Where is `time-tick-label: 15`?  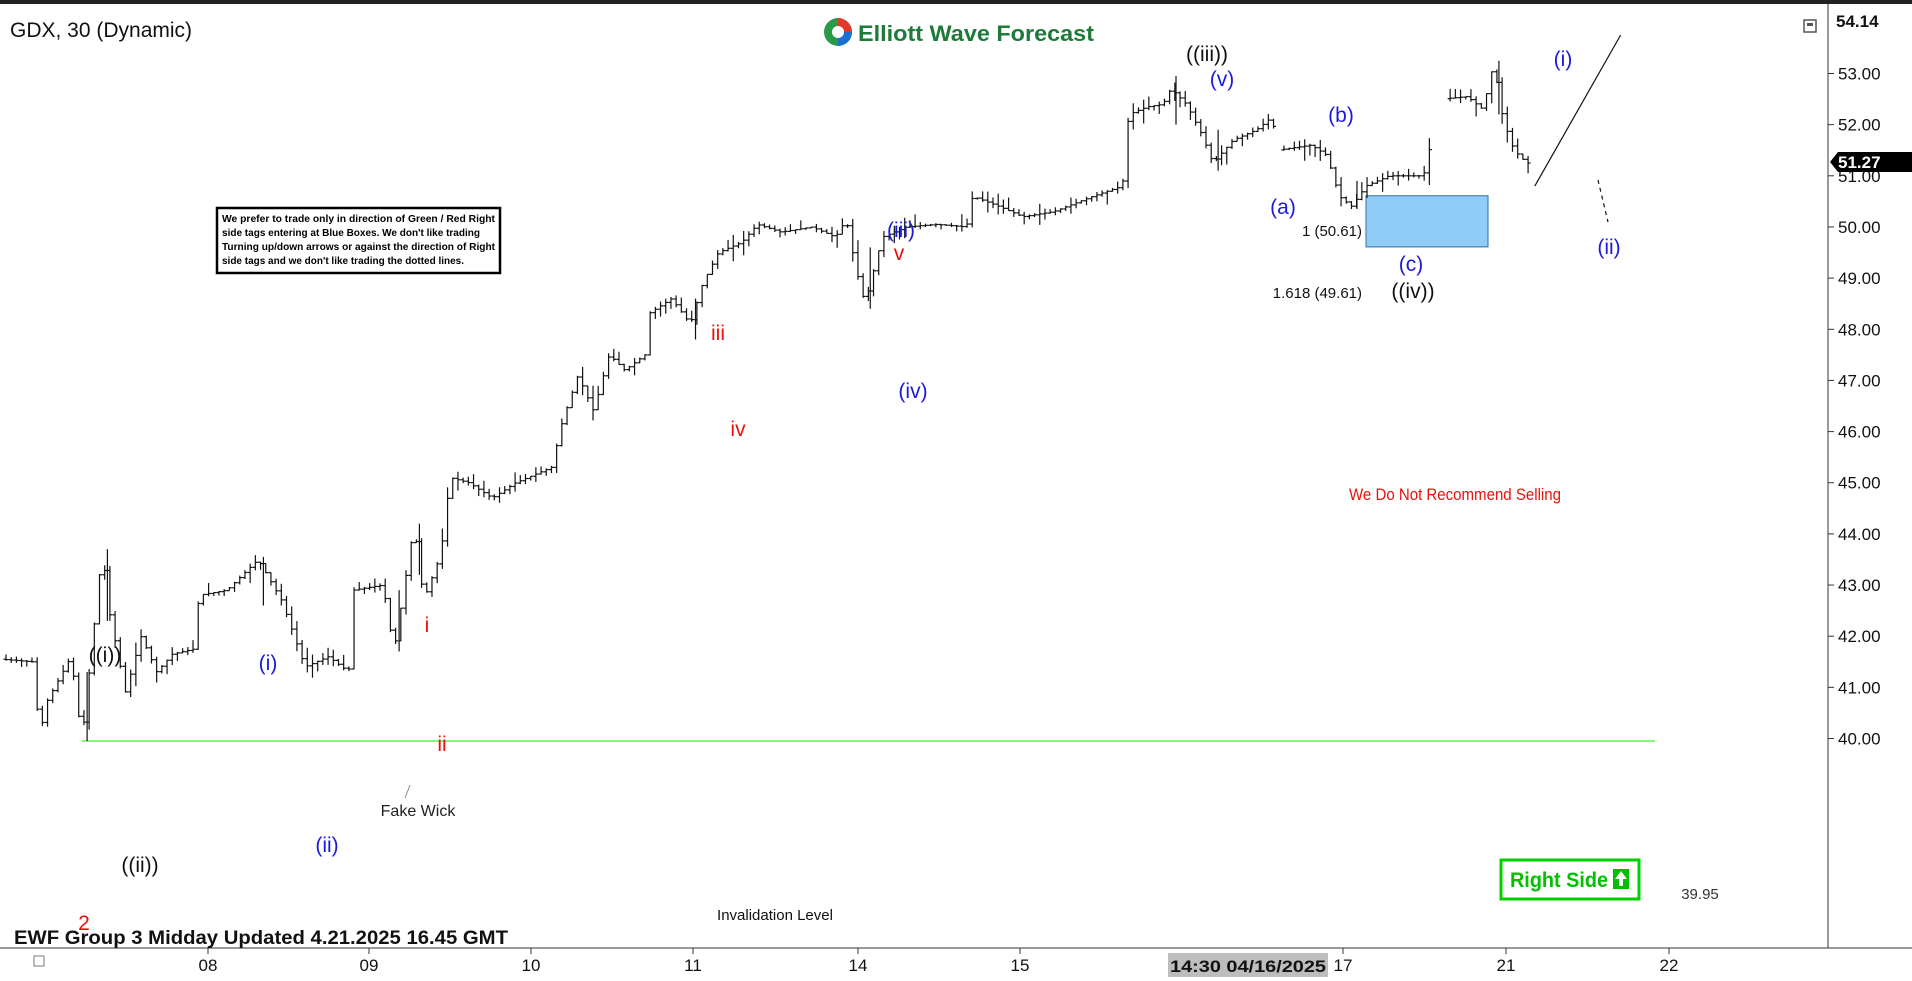 time-tick-label: 15 is located at coordinates (1020, 965).